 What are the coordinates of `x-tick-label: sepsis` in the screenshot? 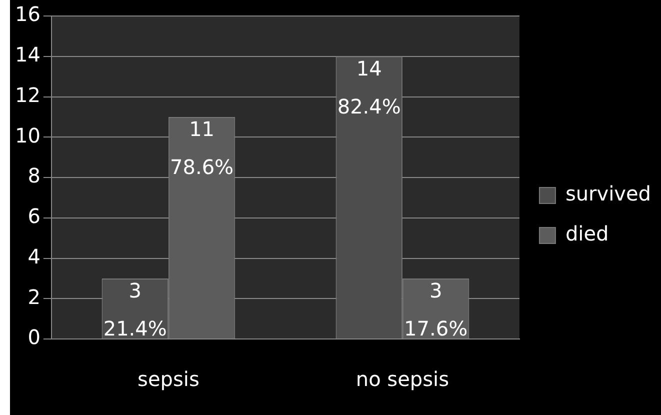 It's located at (169, 379).